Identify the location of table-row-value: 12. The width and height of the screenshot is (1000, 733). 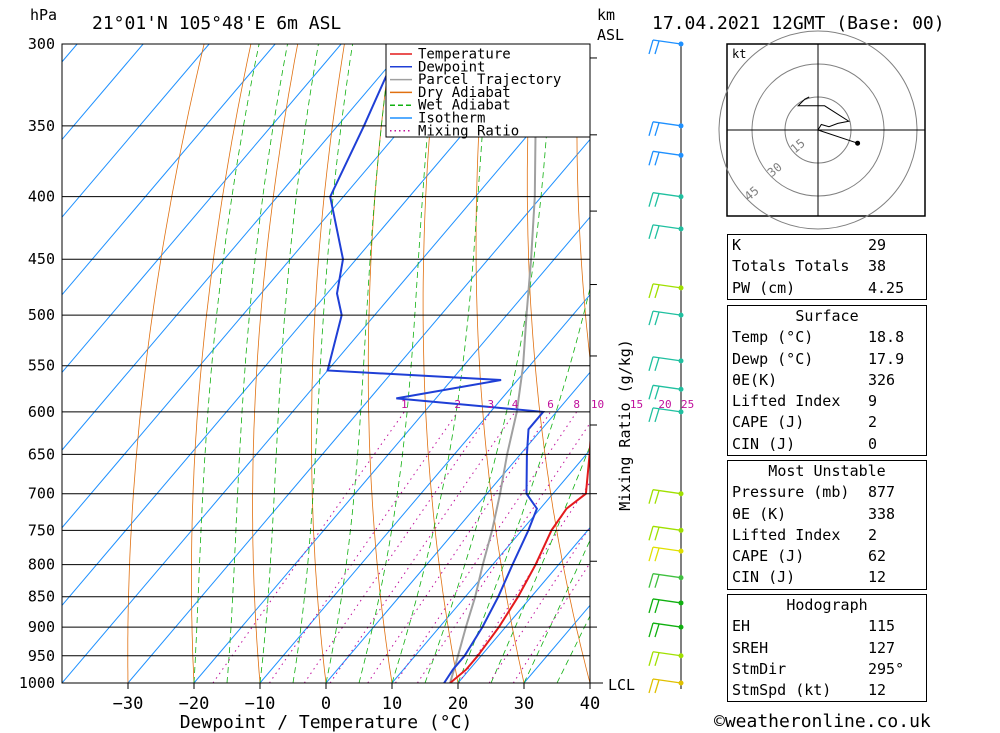
(877, 577).